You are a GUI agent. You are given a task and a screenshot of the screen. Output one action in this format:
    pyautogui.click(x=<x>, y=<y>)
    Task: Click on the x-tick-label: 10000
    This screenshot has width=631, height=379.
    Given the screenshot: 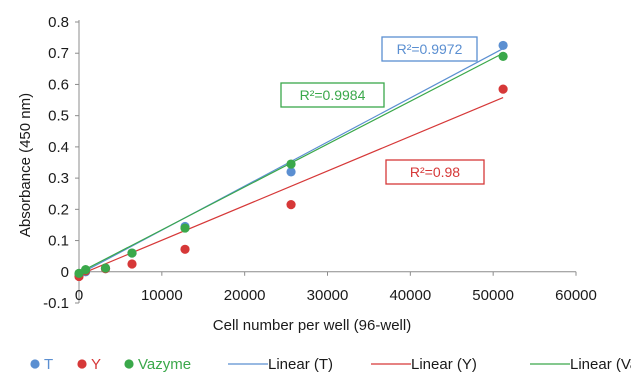 What is the action you would take?
    pyautogui.click(x=162, y=295)
    